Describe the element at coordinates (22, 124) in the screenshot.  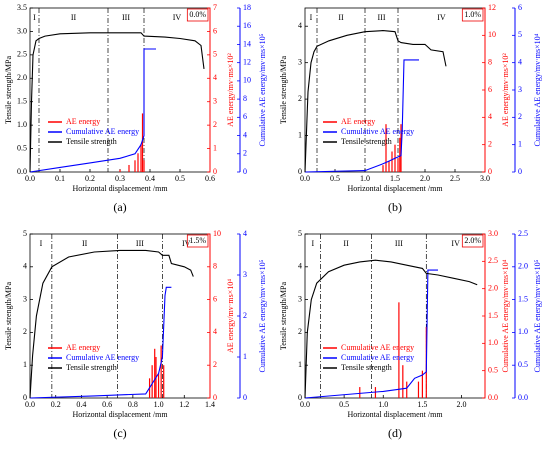
I see `y-tick-label: 1.0` at that location.